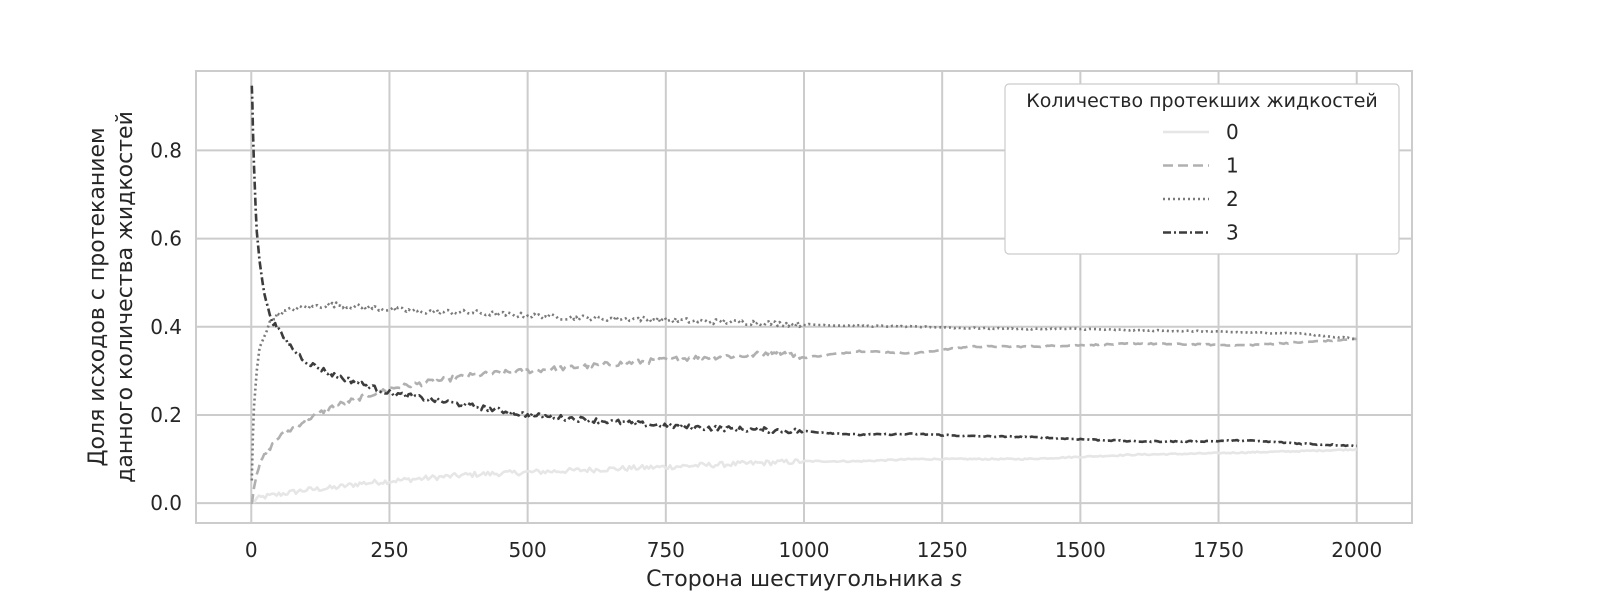  I want to click on y-tick-label: 0.0, so click(166, 503).